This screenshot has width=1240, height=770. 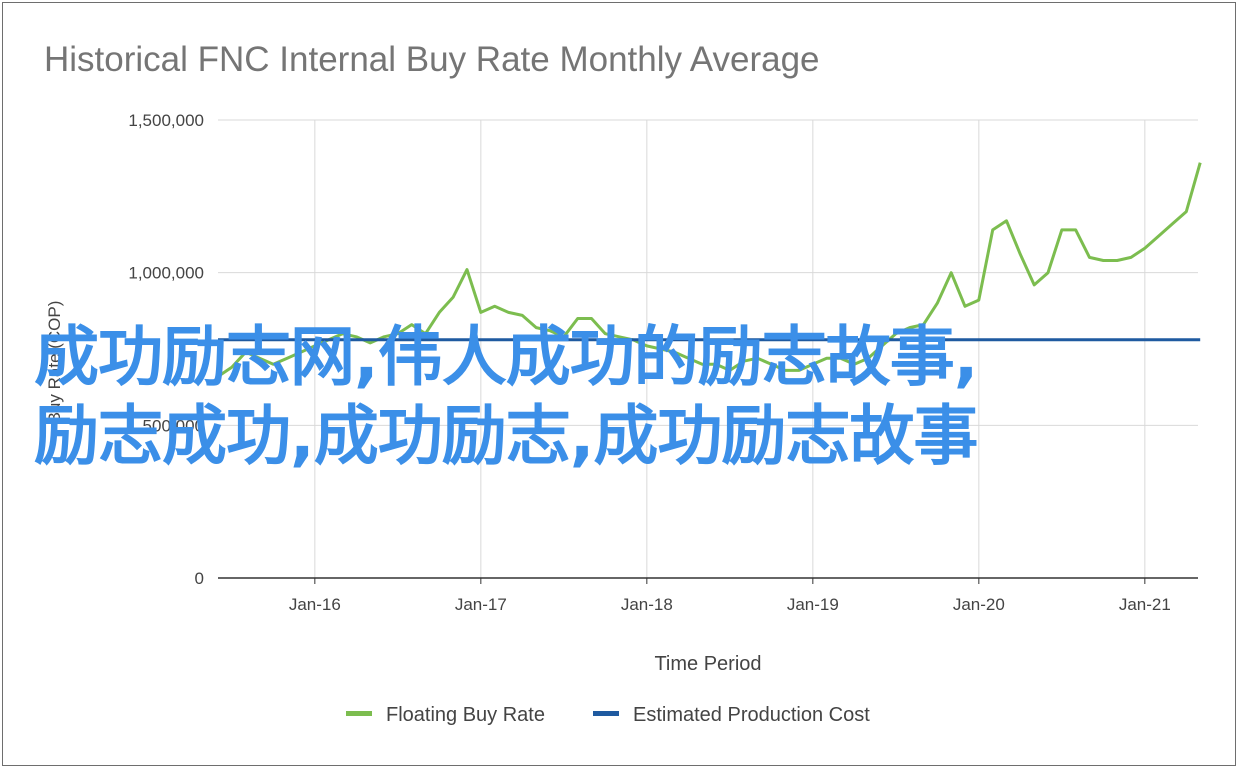 I want to click on x-tick-label: Jan-17, so click(x=481, y=604).